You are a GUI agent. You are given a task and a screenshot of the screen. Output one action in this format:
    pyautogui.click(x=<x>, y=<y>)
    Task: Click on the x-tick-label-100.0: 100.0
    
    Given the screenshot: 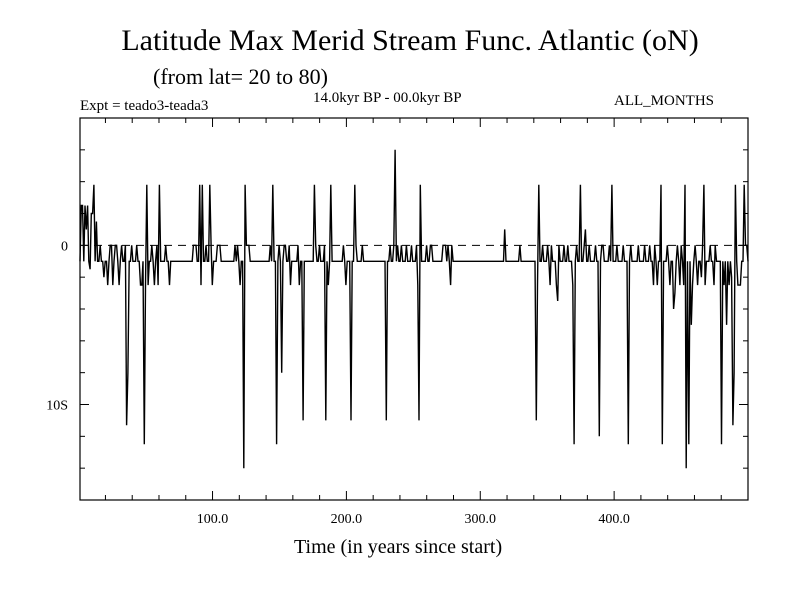 What is the action you would take?
    pyautogui.click(x=213, y=519)
    